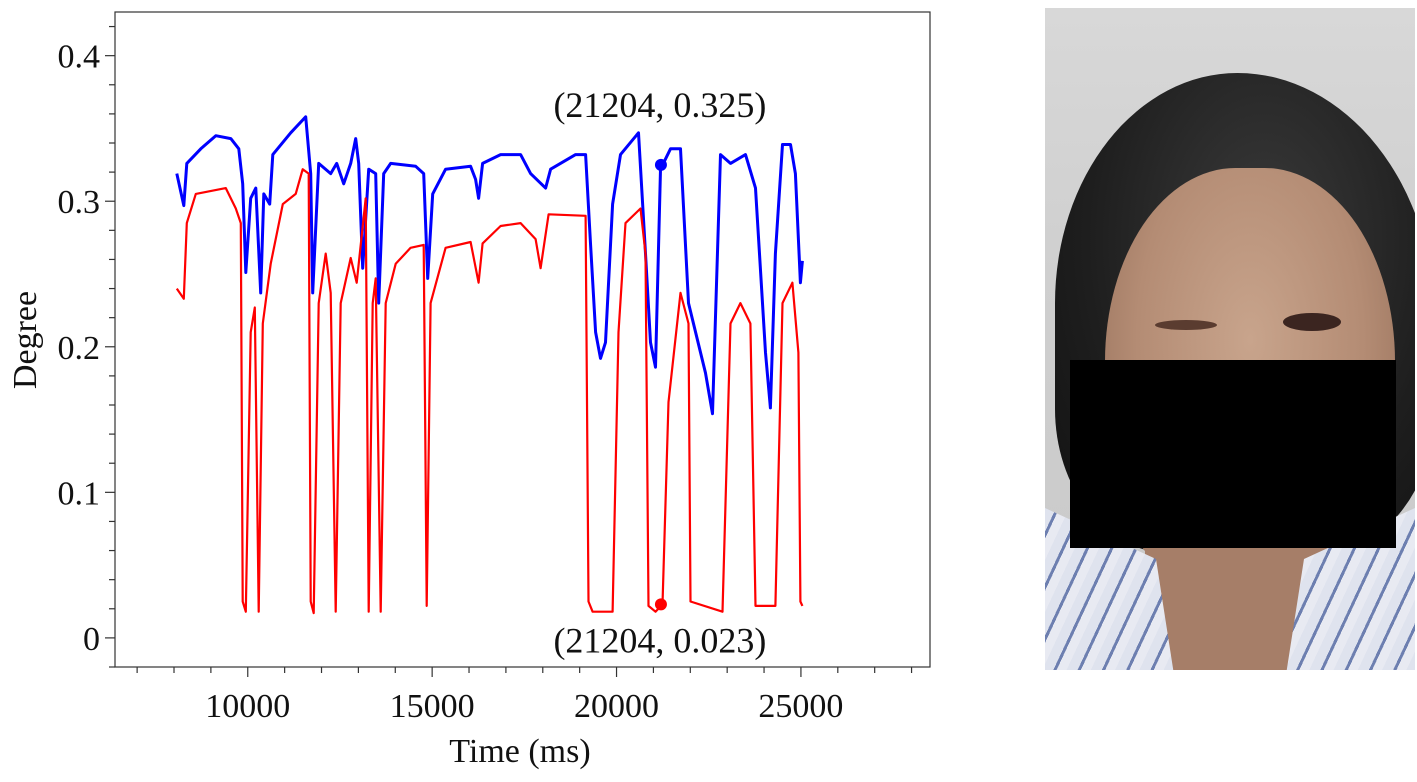 The width and height of the screenshot is (1417, 782). What do you see at coordinates (616, 706) in the screenshot?
I see `x-tick-label: 20000` at bounding box center [616, 706].